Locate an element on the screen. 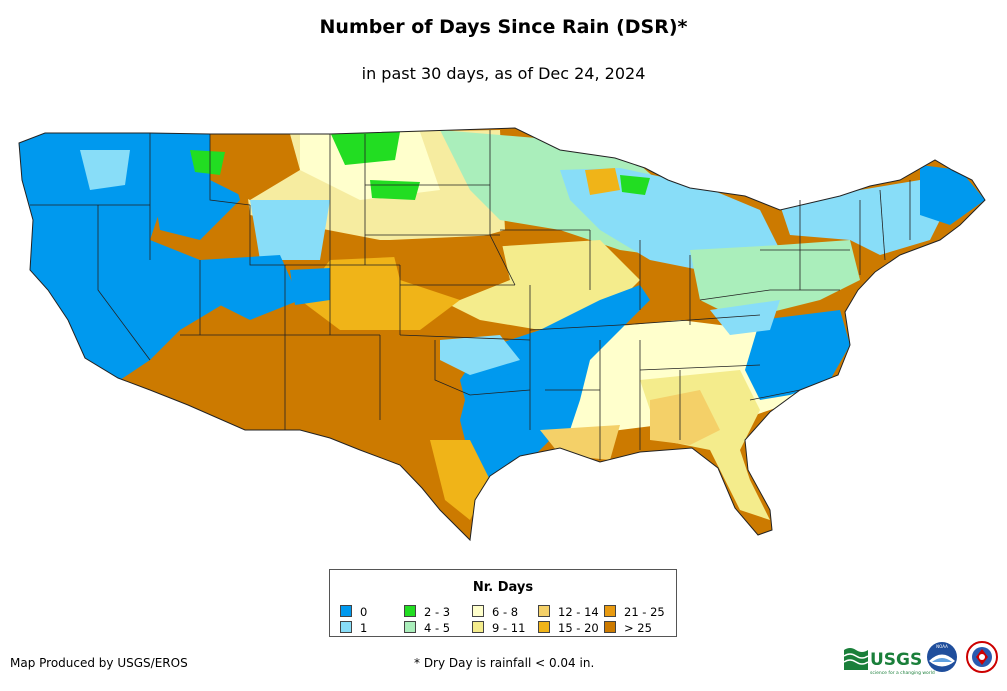 The image size is (1007, 691). agency-logos: USGS science for a changing world NOAA is located at coordinates (920, 658).